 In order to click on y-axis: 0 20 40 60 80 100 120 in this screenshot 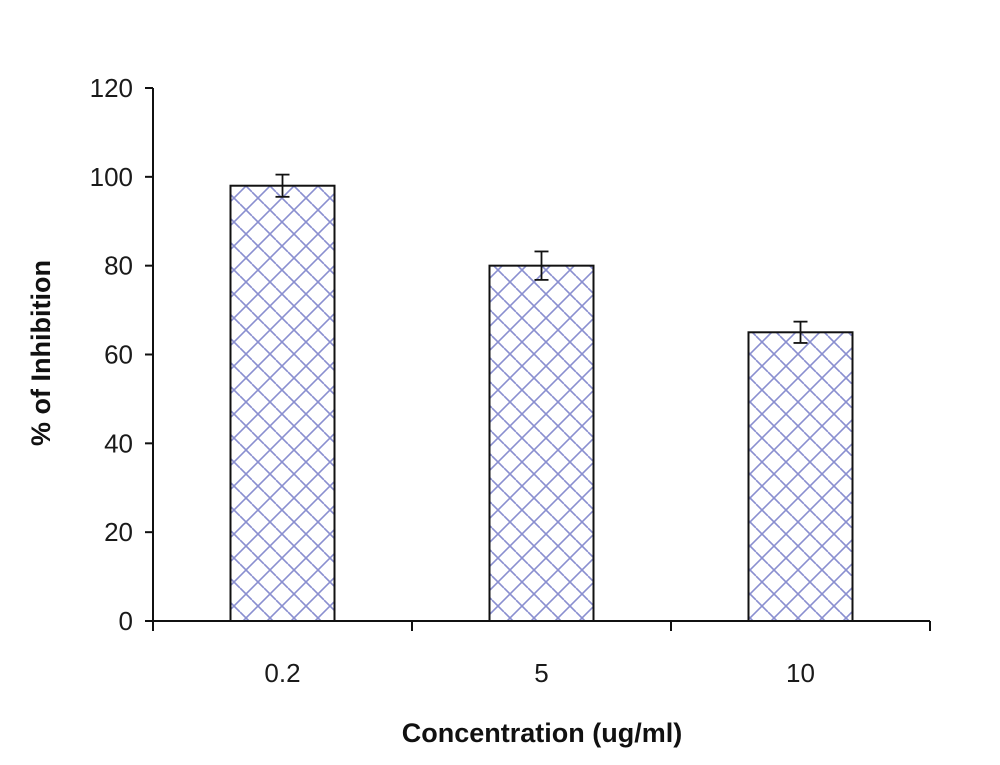, I will do `click(122, 354)`.